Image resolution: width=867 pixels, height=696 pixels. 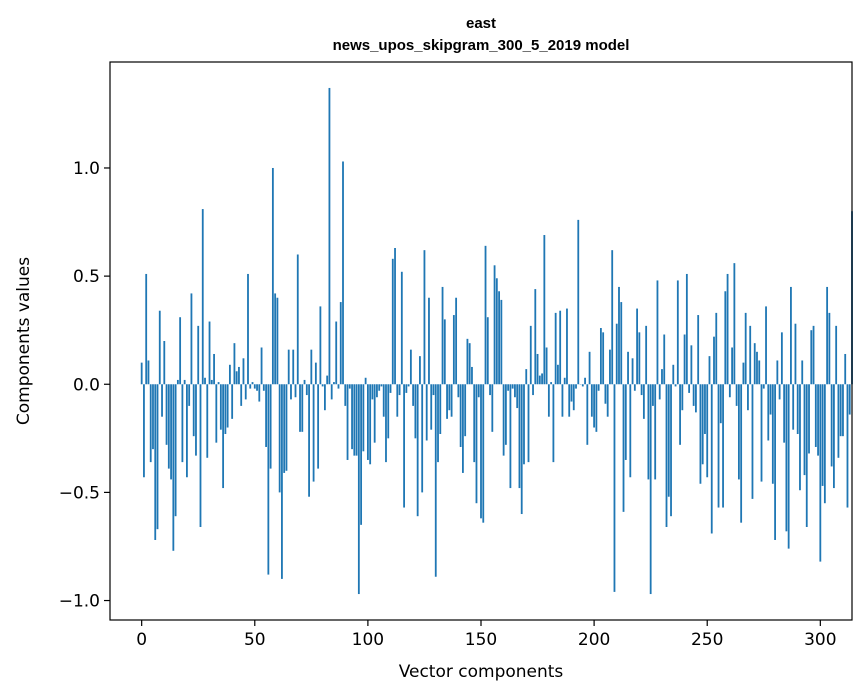 I want to click on x-tick-label: 100, so click(x=368, y=640).